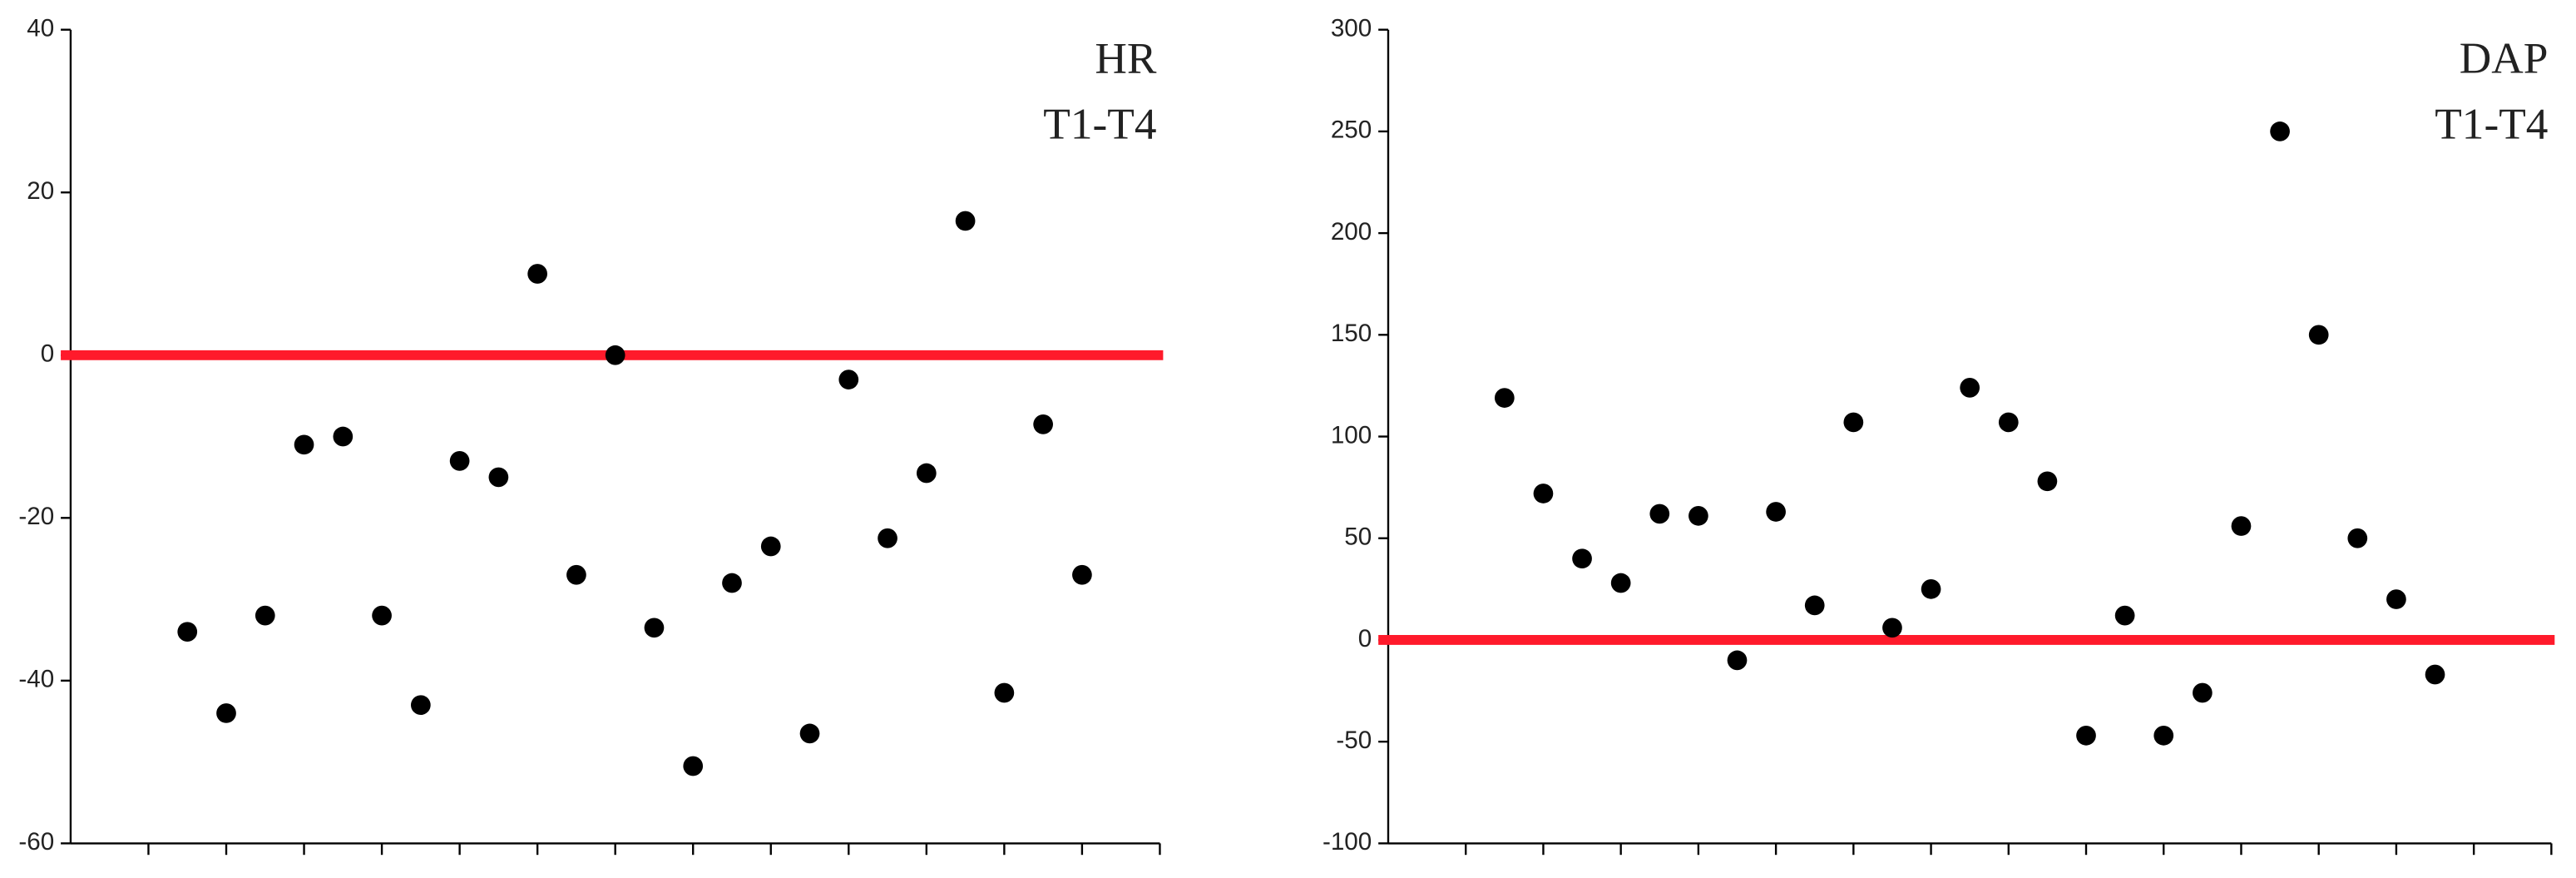 The image size is (2576, 878). Describe the element at coordinates (36, 842) in the screenshot. I see `y-tick-label: -60` at that location.